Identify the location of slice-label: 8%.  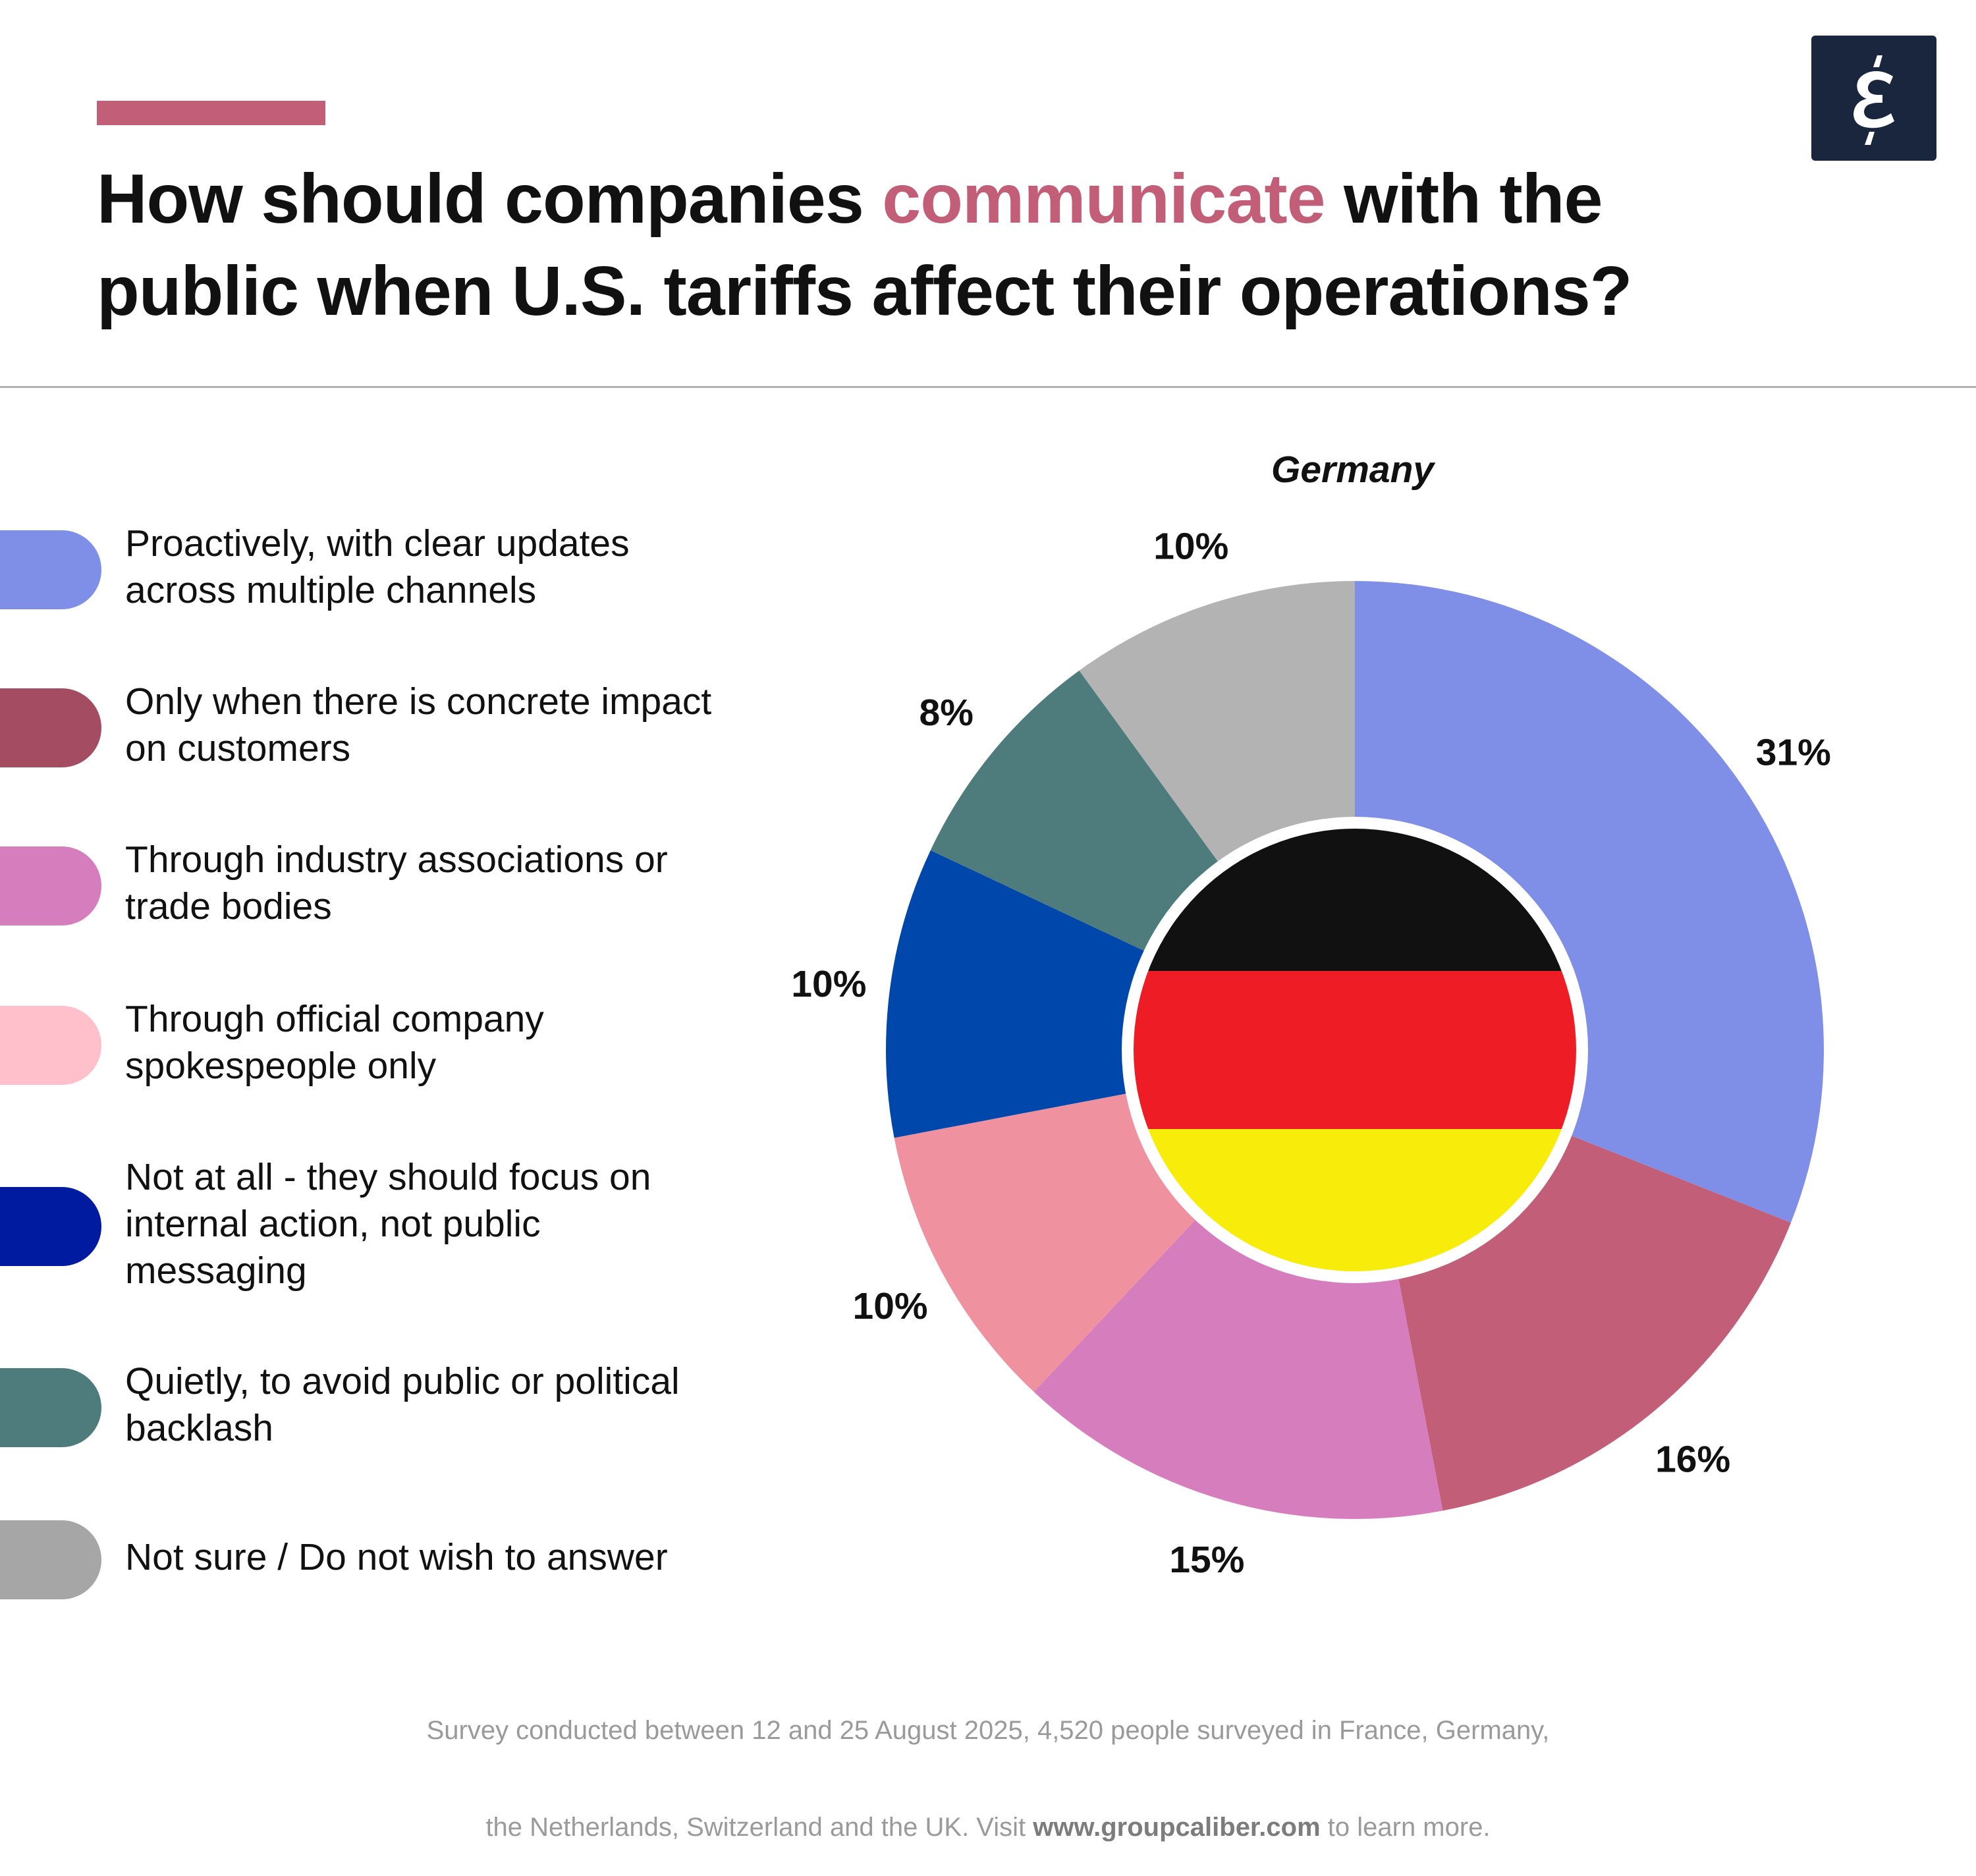
(946, 713).